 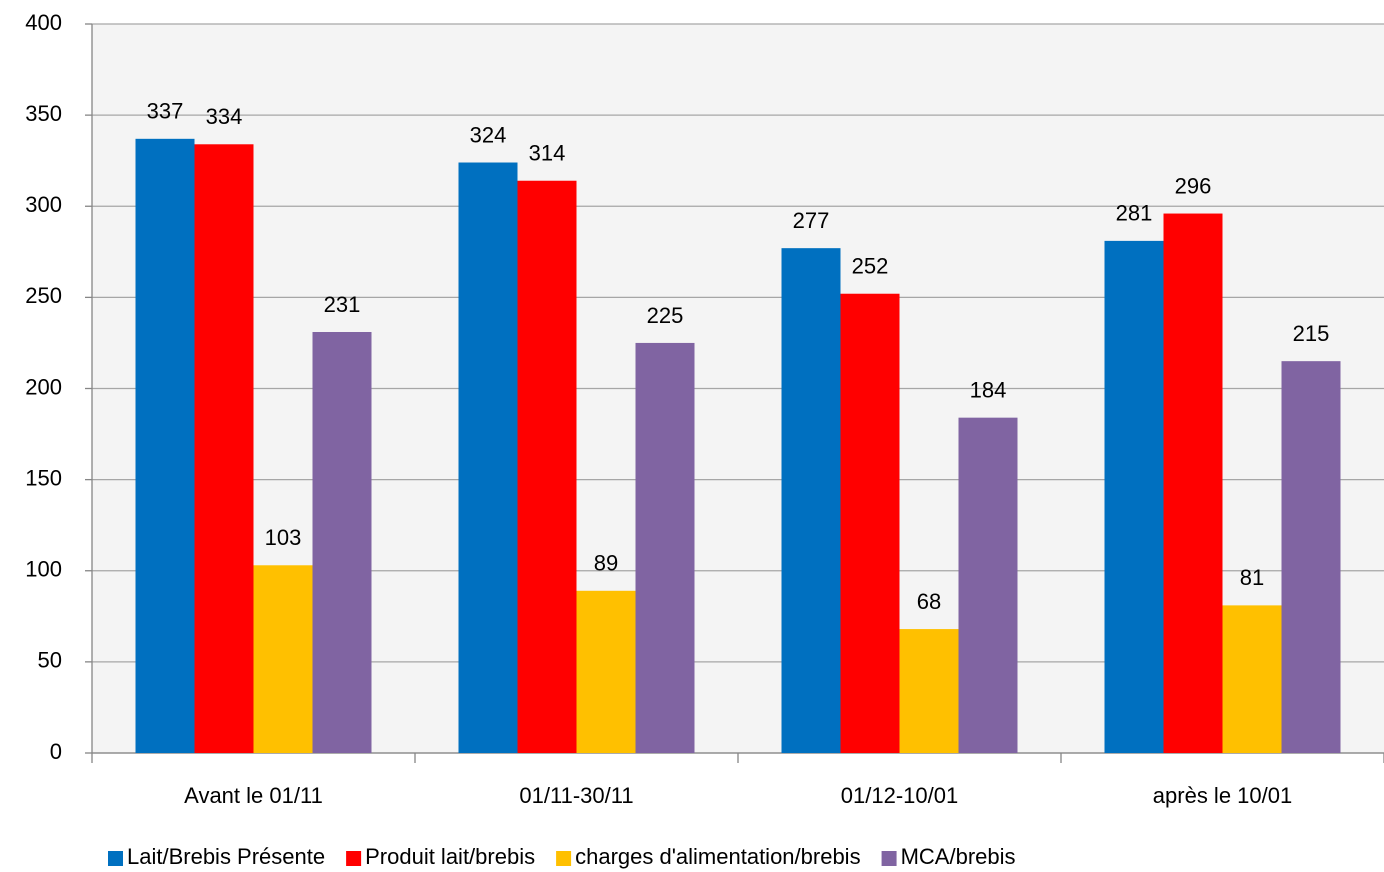 I want to click on x-tick-label: 01/12-10/01, so click(x=899, y=795).